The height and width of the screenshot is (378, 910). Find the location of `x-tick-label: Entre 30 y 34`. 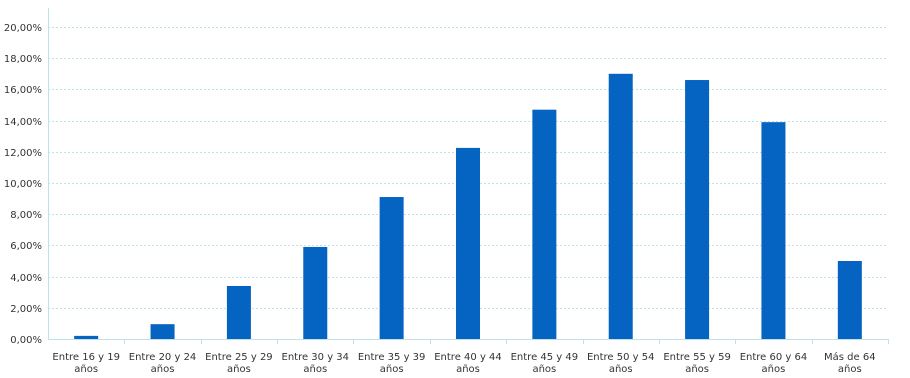

x-tick-label: Entre 30 y 34 is located at coordinates (316, 357).